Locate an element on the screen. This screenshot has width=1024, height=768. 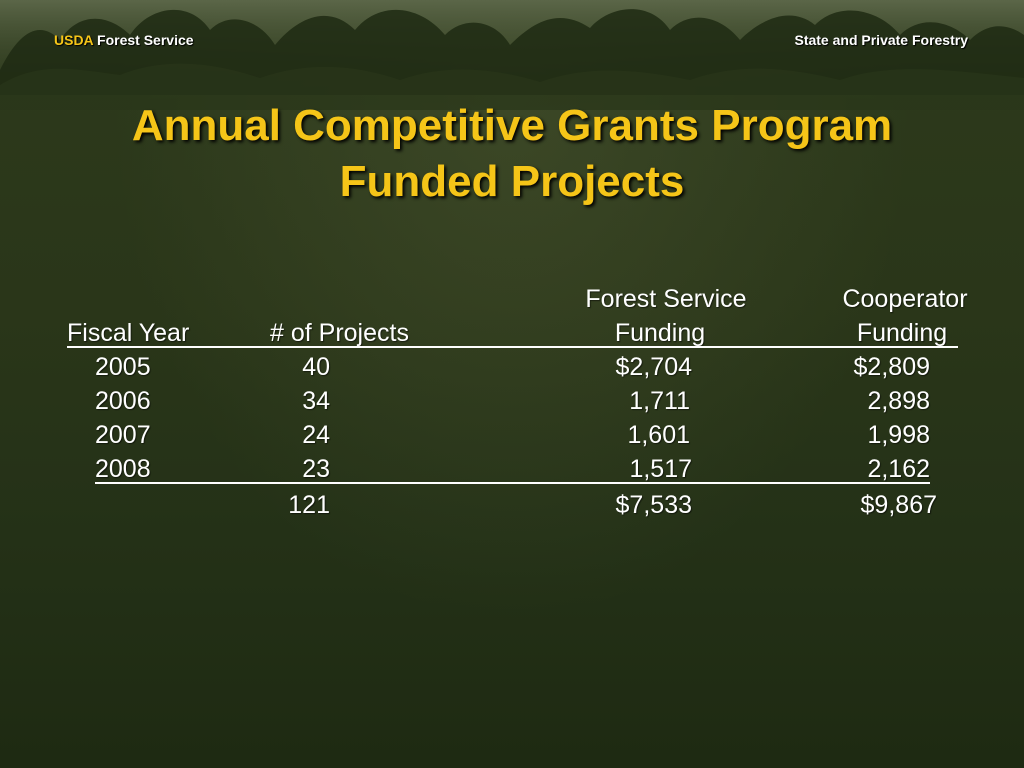
cell-year: 2008 is located at coordinates (123, 469).